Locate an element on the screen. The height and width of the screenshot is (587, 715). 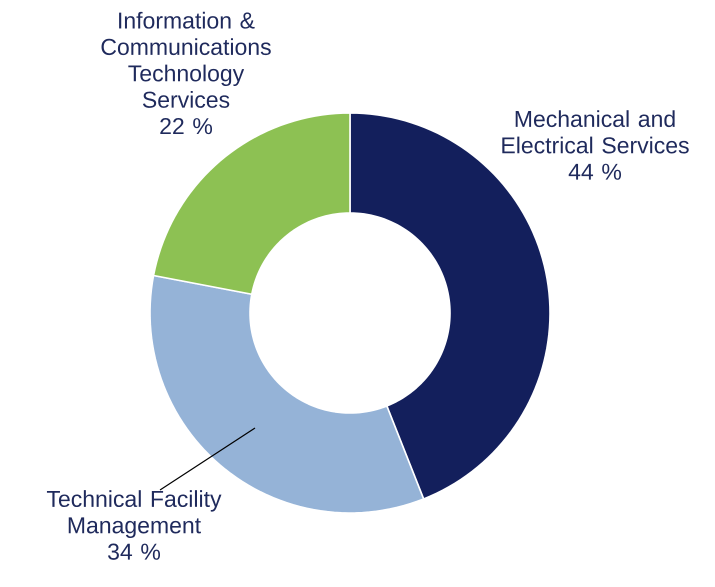
slice-label: Technical Facility Management is located at coordinates (134, 514).